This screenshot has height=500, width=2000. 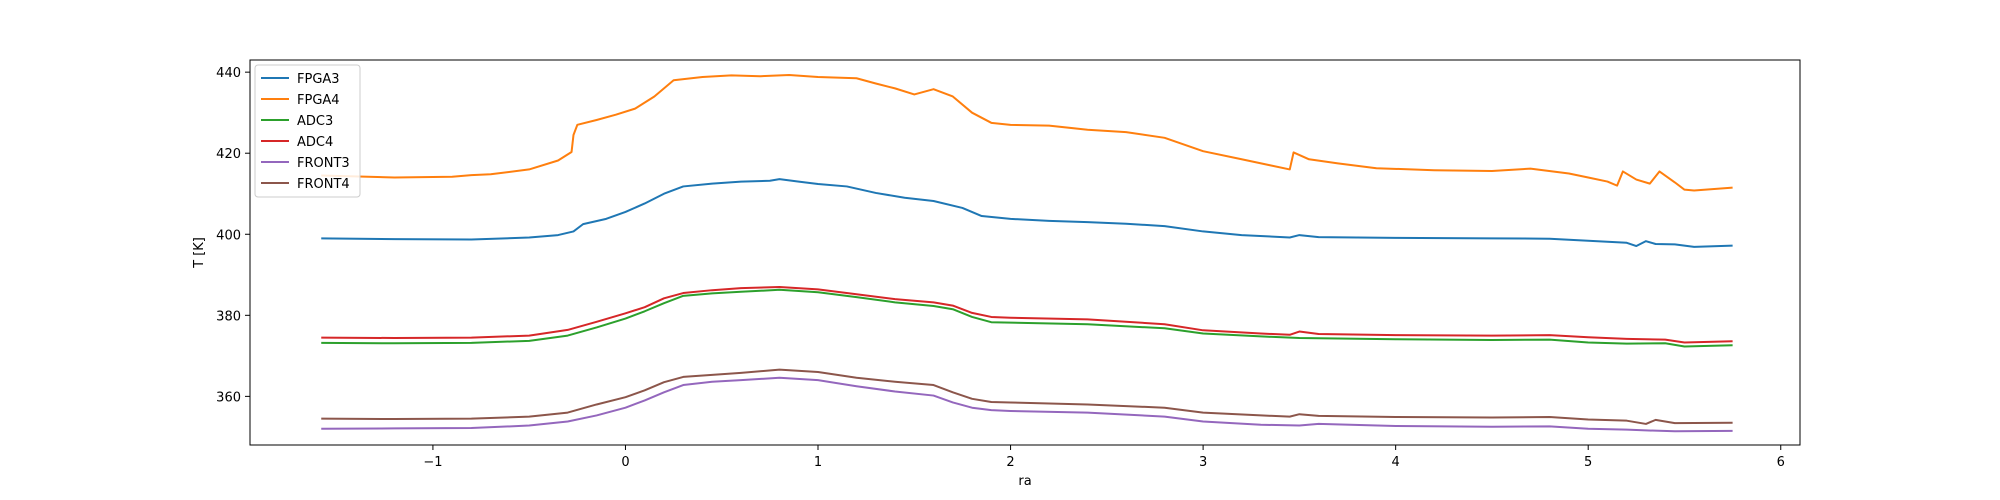 What do you see at coordinates (1396, 462) in the screenshot?
I see `x-tick-label: 4` at bounding box center [1396, 462].